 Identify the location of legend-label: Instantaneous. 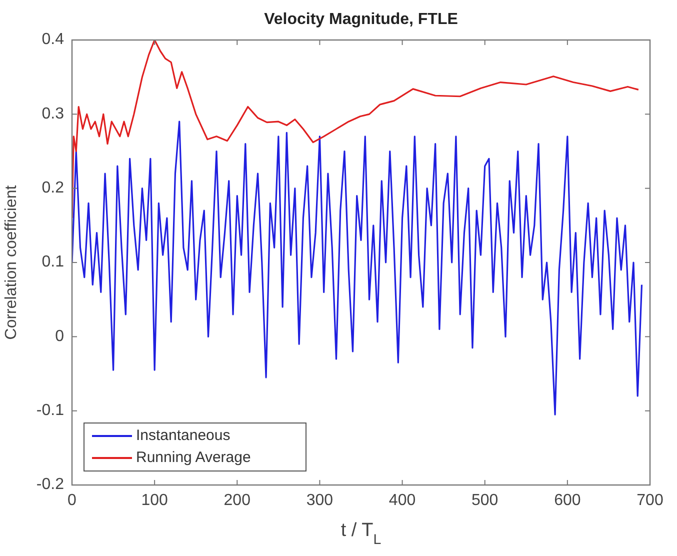
(183, 435).